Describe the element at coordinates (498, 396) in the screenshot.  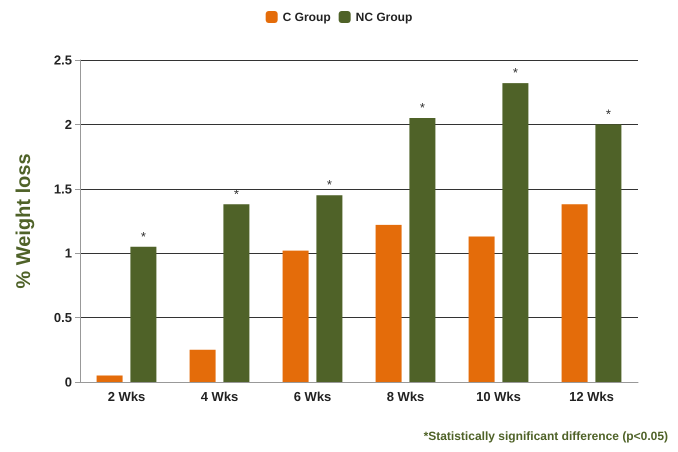
I see `x-tick-label: 10 Wks` at that location.